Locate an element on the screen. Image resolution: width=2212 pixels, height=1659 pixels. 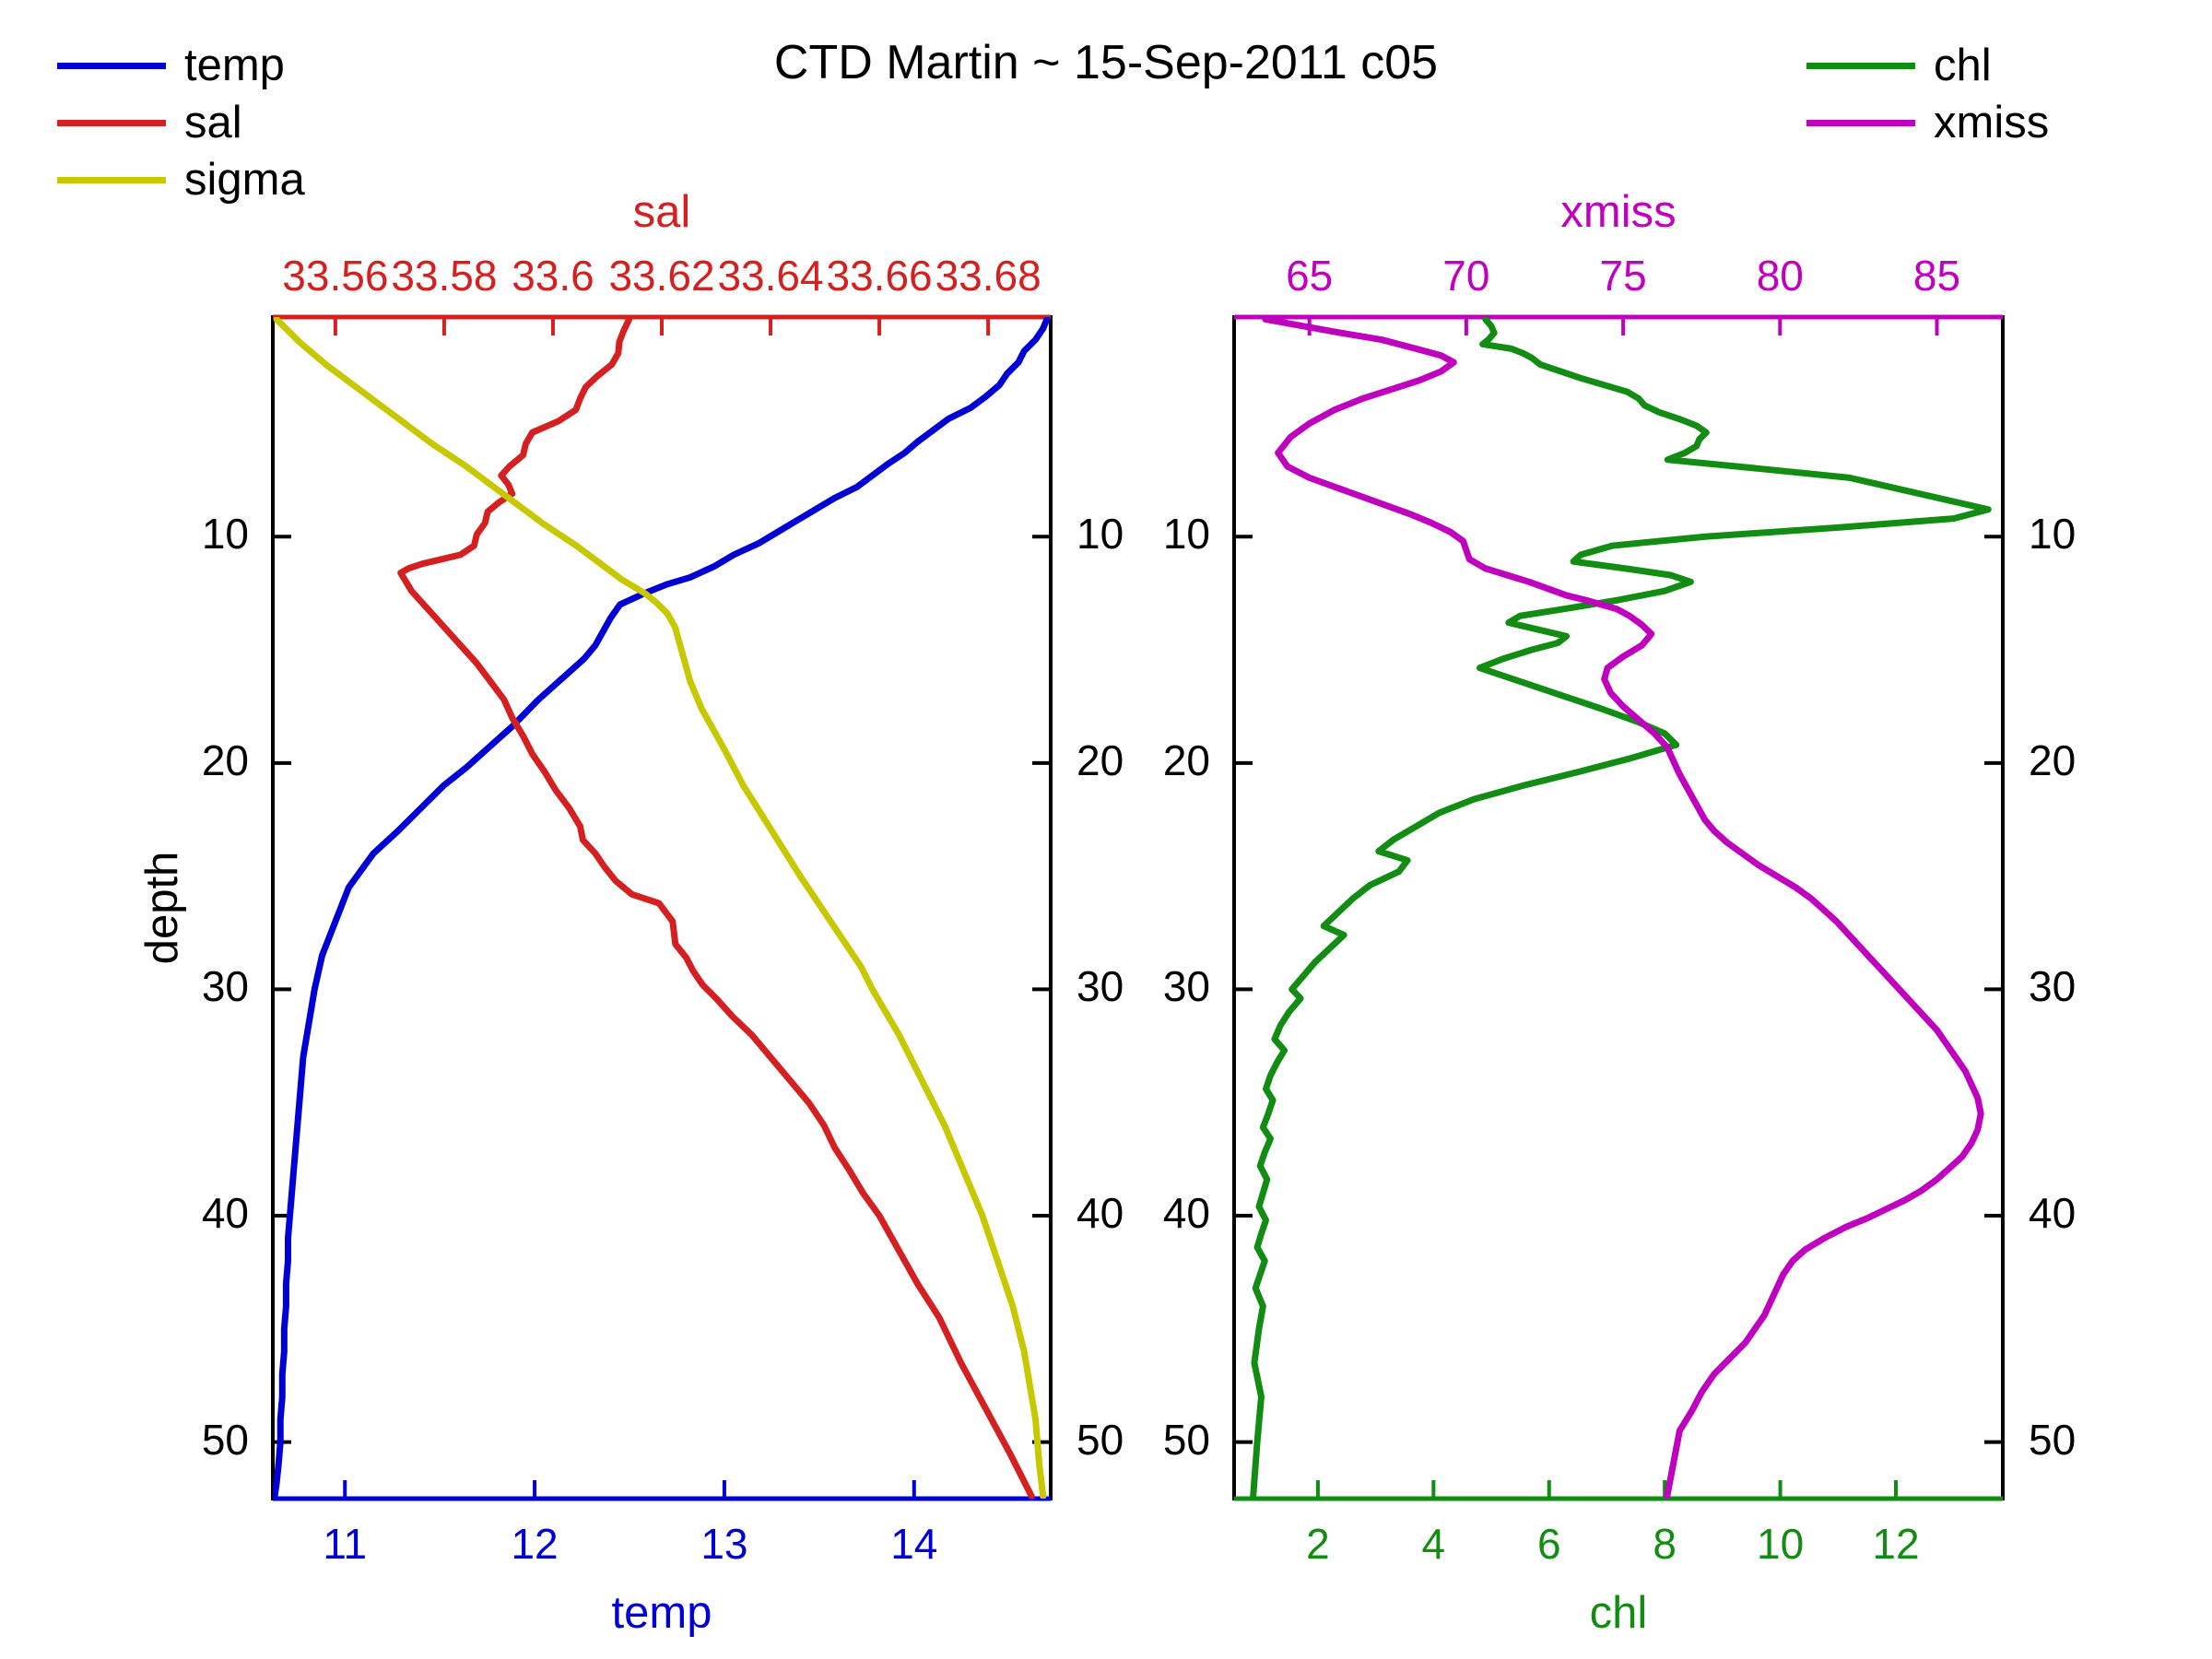
tick-right-depth-left-10: 10 is located at coordinates (1186, 534).